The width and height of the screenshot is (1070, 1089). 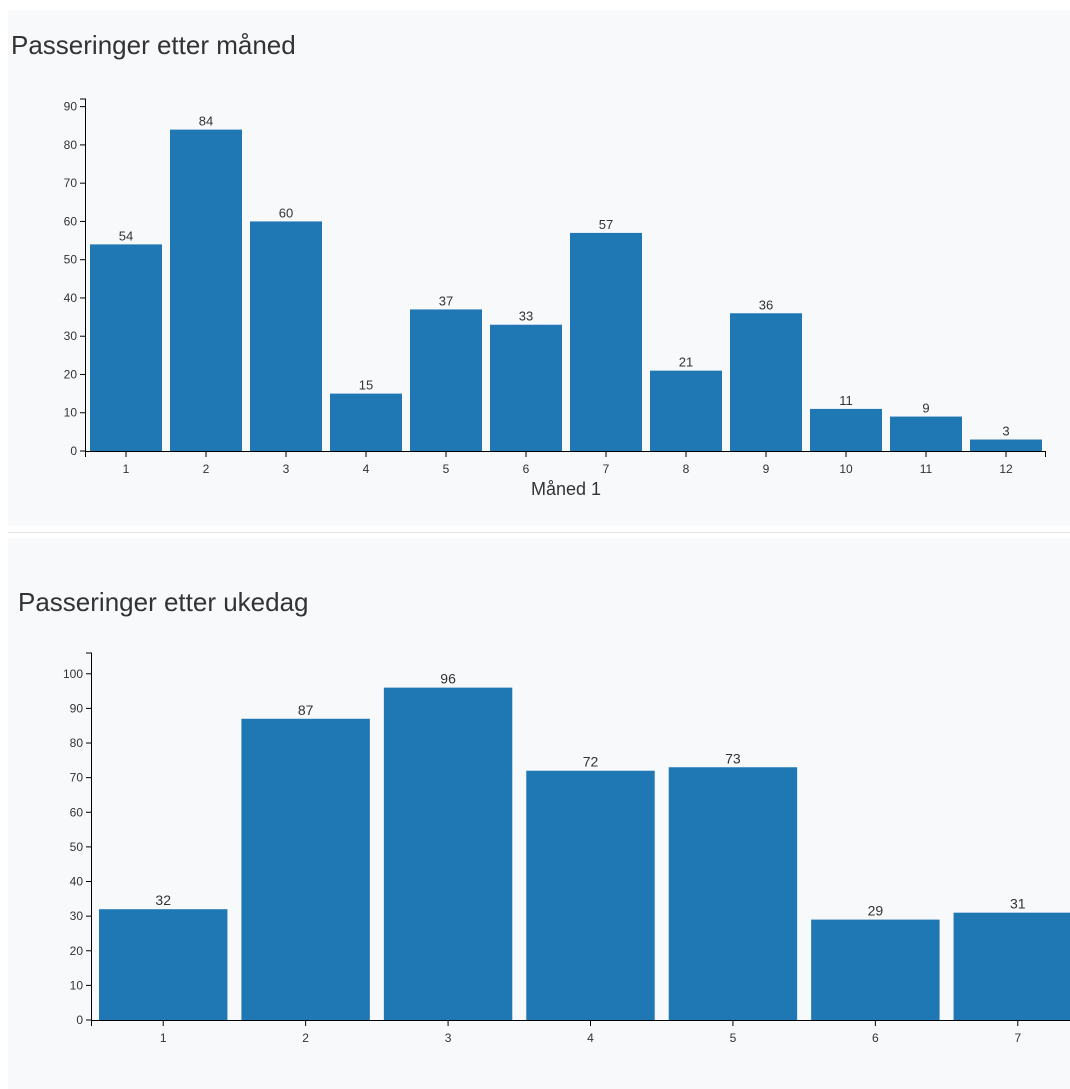 What do you see at coordinates (71, 107) in the screenshot?
I see `month-y-tick-label: 90` at bounding box center [71, 107].